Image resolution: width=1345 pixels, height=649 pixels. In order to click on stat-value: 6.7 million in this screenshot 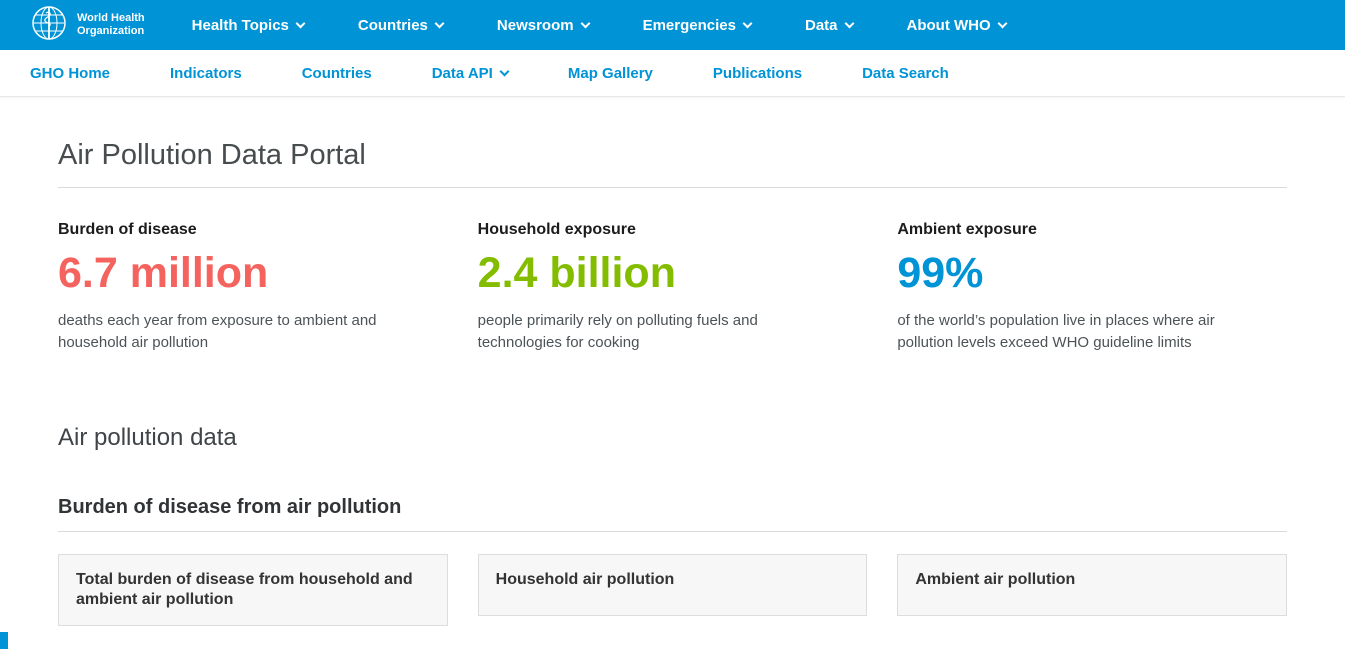, I will do `click(163, 273)`.